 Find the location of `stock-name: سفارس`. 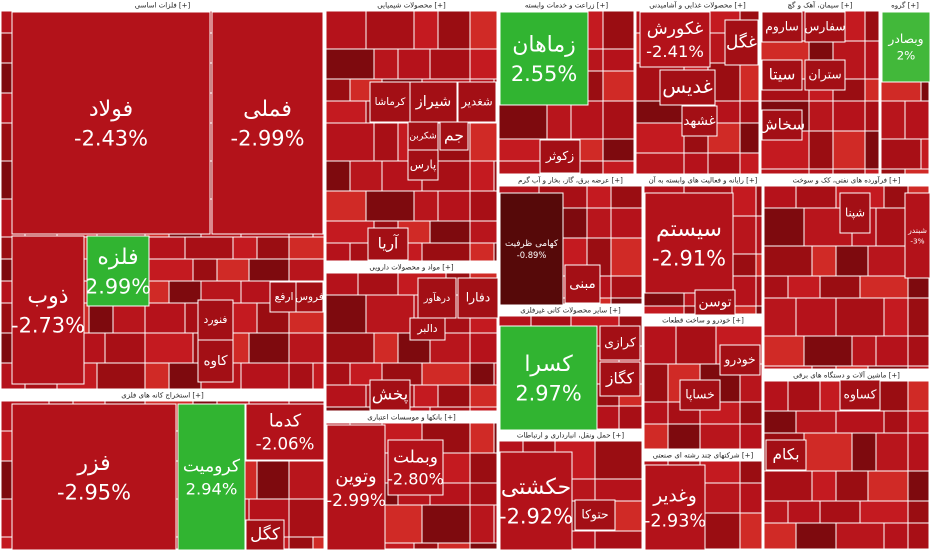

stock-name: سفارس is located at coordinates (824, 27).